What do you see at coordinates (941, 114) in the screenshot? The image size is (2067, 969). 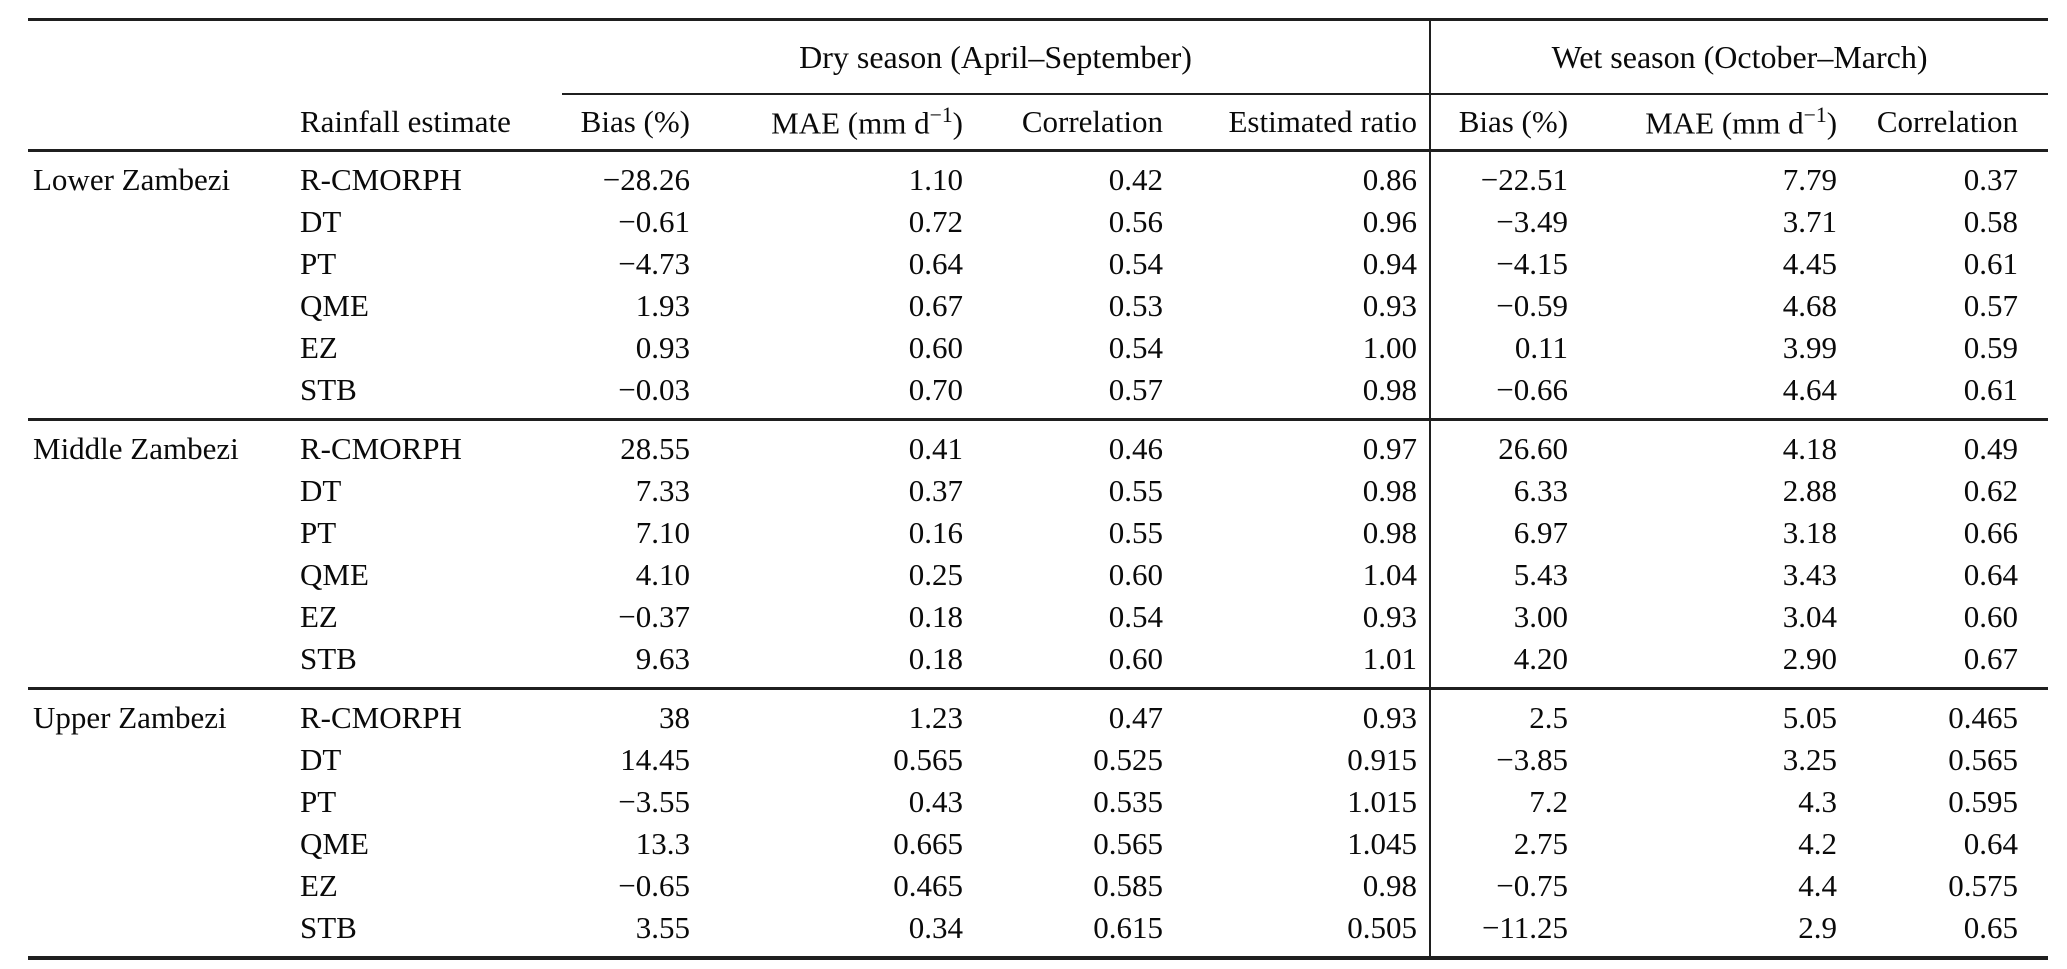 I see `dry-mae-superscript: −1` at bounding box center [941, 114].